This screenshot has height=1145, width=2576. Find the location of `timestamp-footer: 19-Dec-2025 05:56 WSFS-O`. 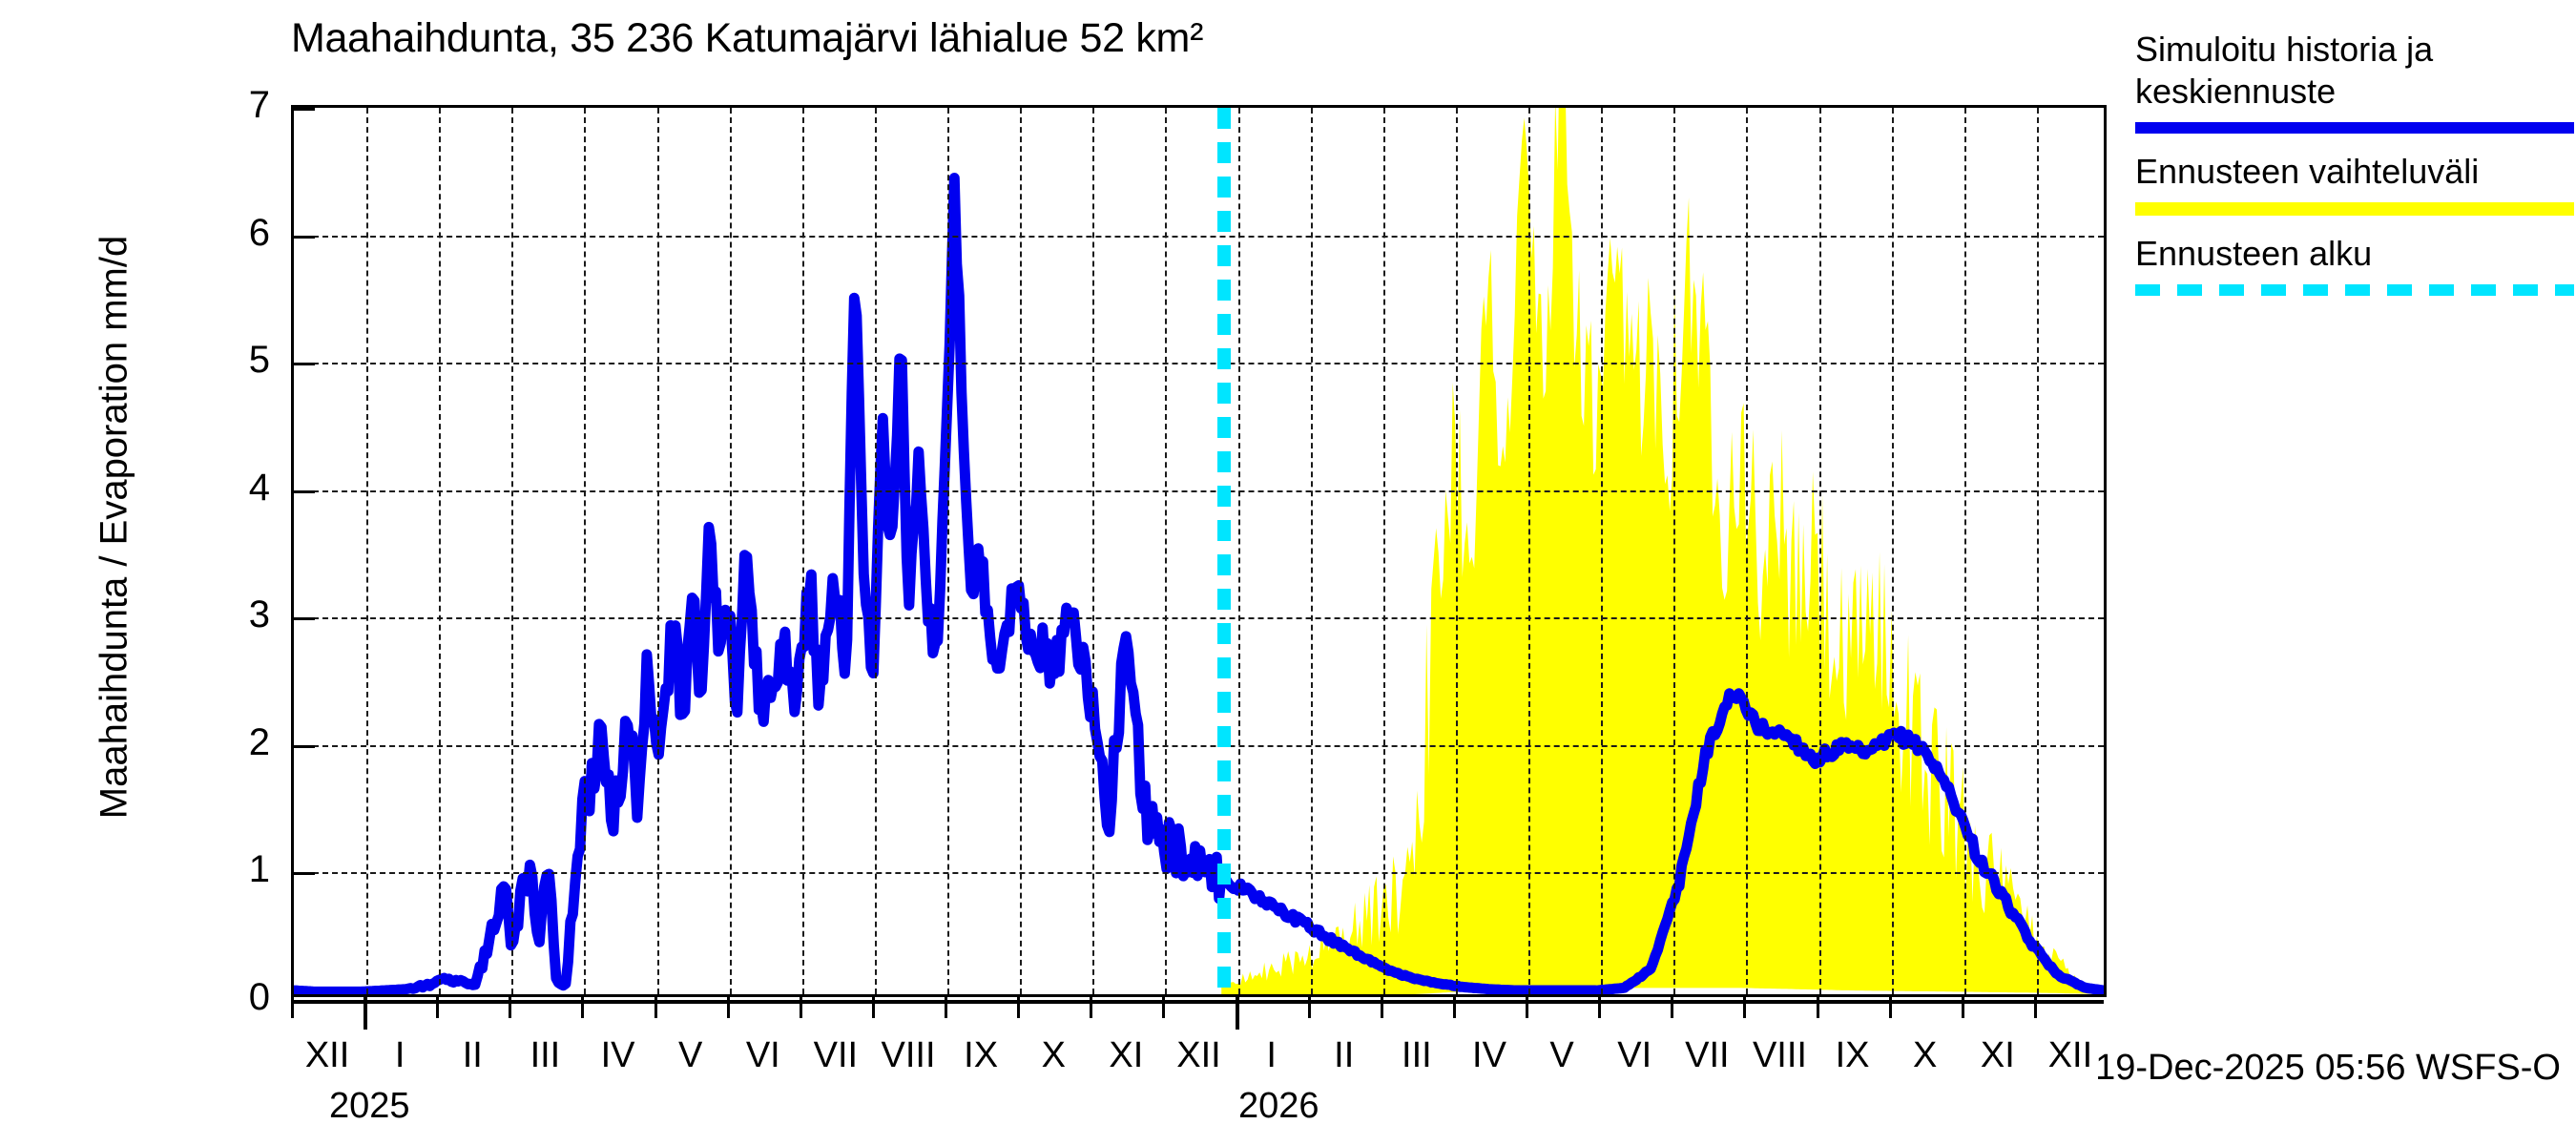

timestamp-footer: 19-Dec-2025 05:56 WSFS-O is located at coordinates (2328, 1068).